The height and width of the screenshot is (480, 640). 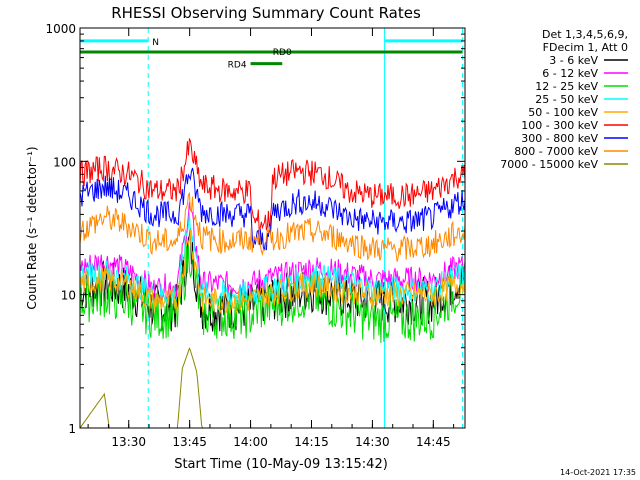 What do you see at coordinates (556, 151) in the screenshot?
I see `legend-label-7: 800 - 7000 keV` at bounding box center [556, 151].